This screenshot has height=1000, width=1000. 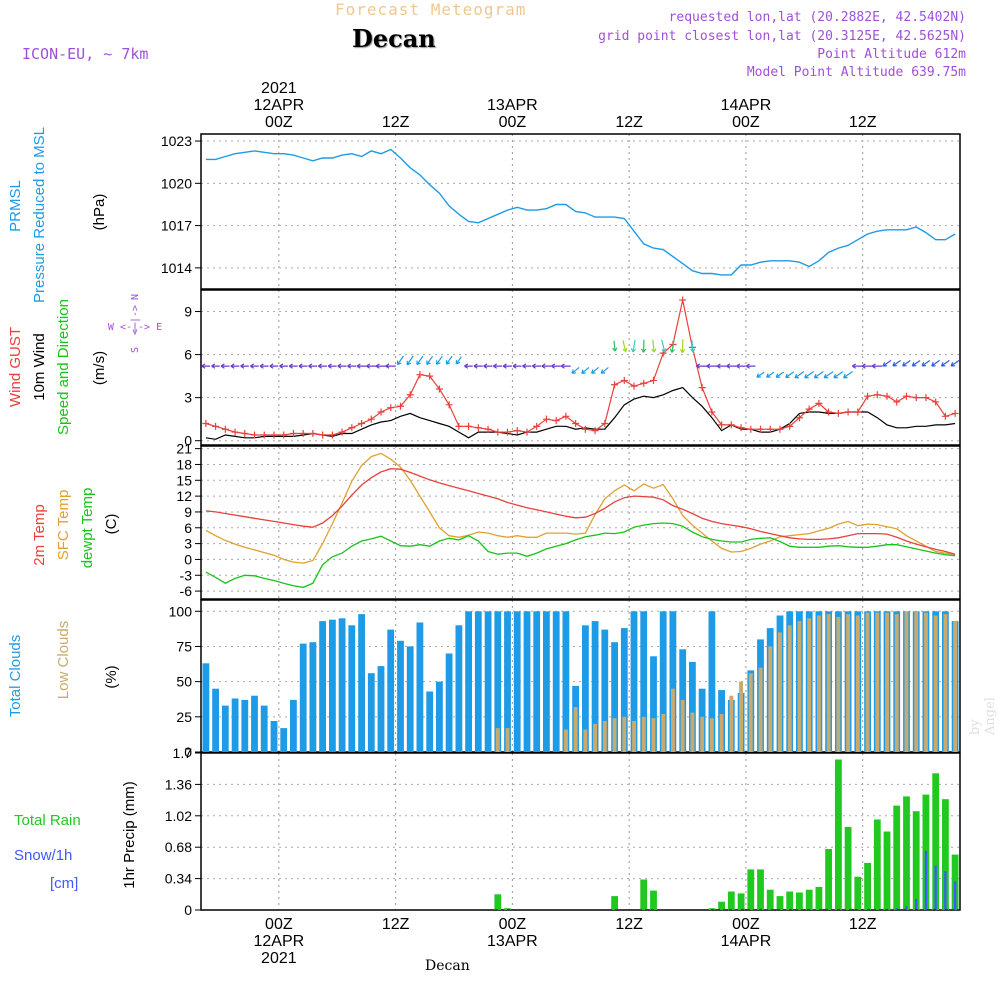 I want to click on time-label-top: 12Z, so click(x=629, y=122).